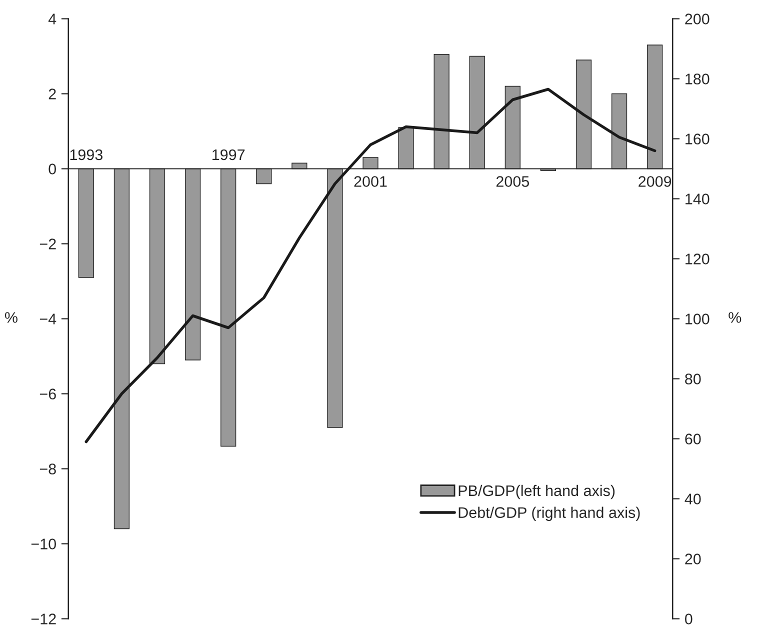 The image size is (760, 625). Describe the element at coordinates (43, 619) in the screenshot. I see `y-tick-label: −12` at that location.